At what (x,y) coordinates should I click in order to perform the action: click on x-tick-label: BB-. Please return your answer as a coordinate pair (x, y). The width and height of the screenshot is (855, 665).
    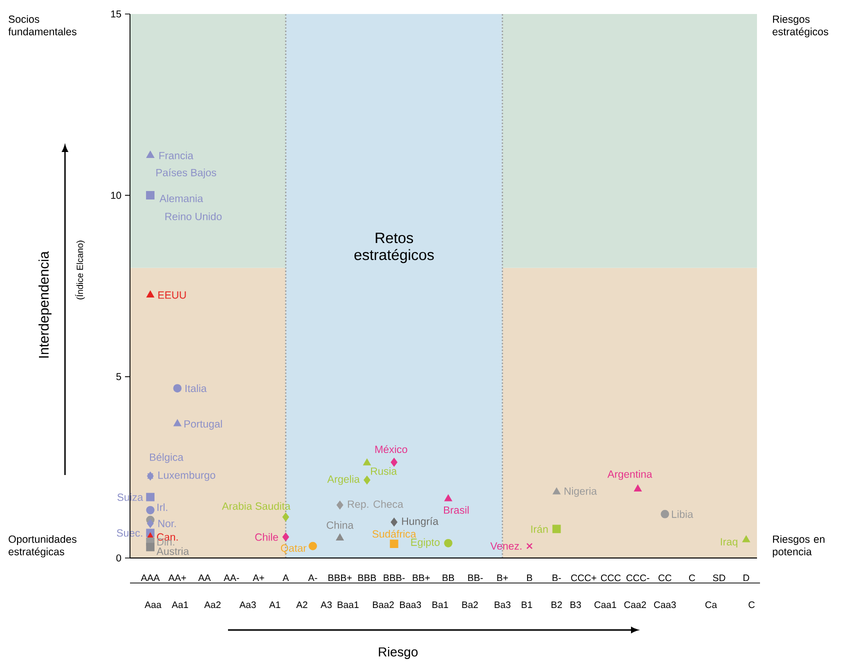
    Looking at the image, I should click on (475, 578).